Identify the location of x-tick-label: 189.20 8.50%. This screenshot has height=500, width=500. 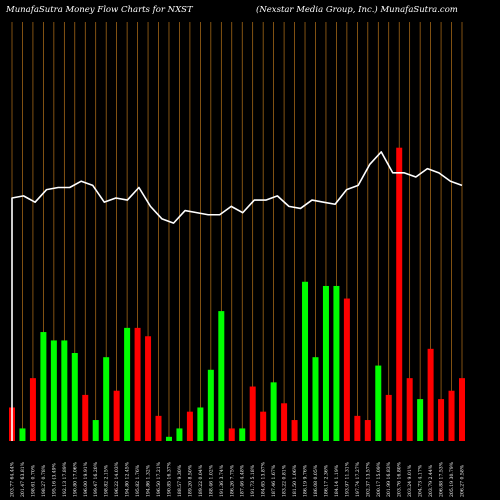
(190, 480).